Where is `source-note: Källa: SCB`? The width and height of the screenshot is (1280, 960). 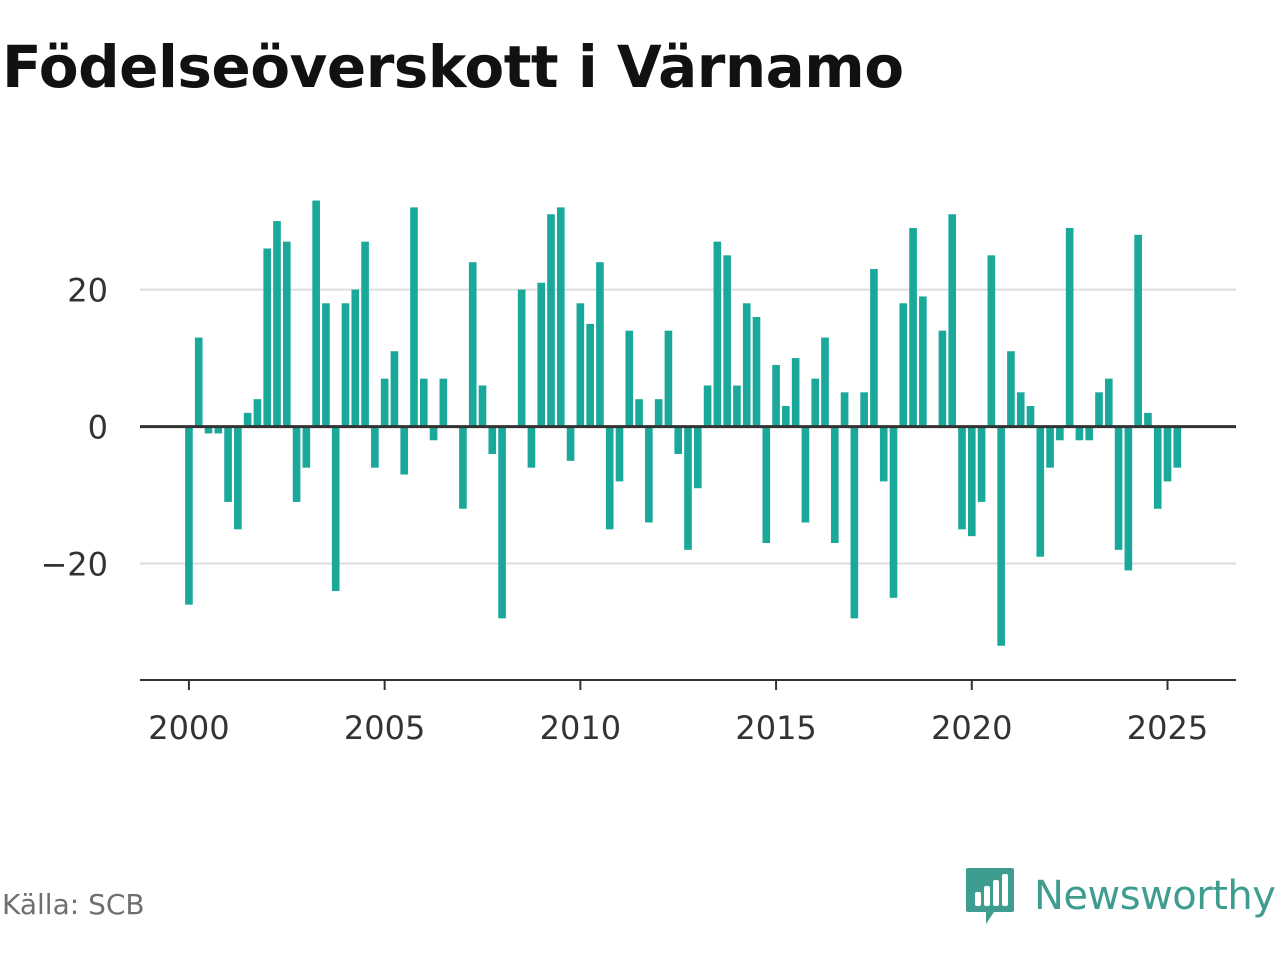
source-note: Källa: SCB is located at coordinates (73, 904).